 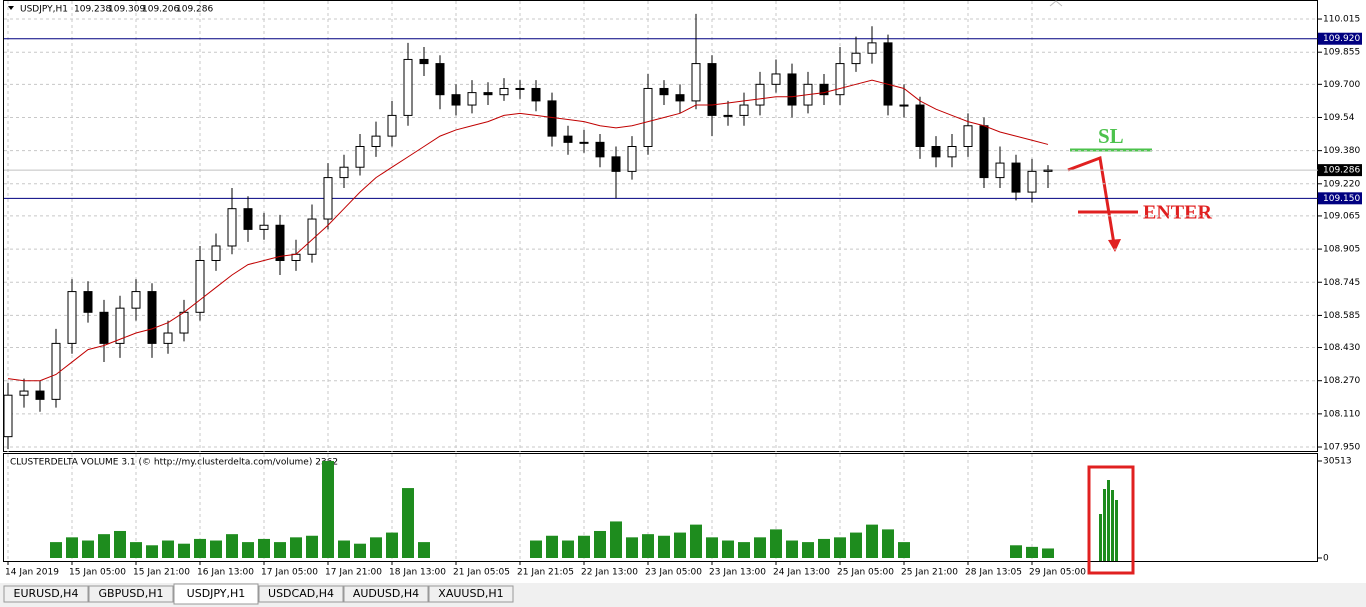 What do you see at coordinates (289, 573) in the screenshot?
I see `x-tick-label: 17 Jan 05:00` at bounding box center [289, 573].